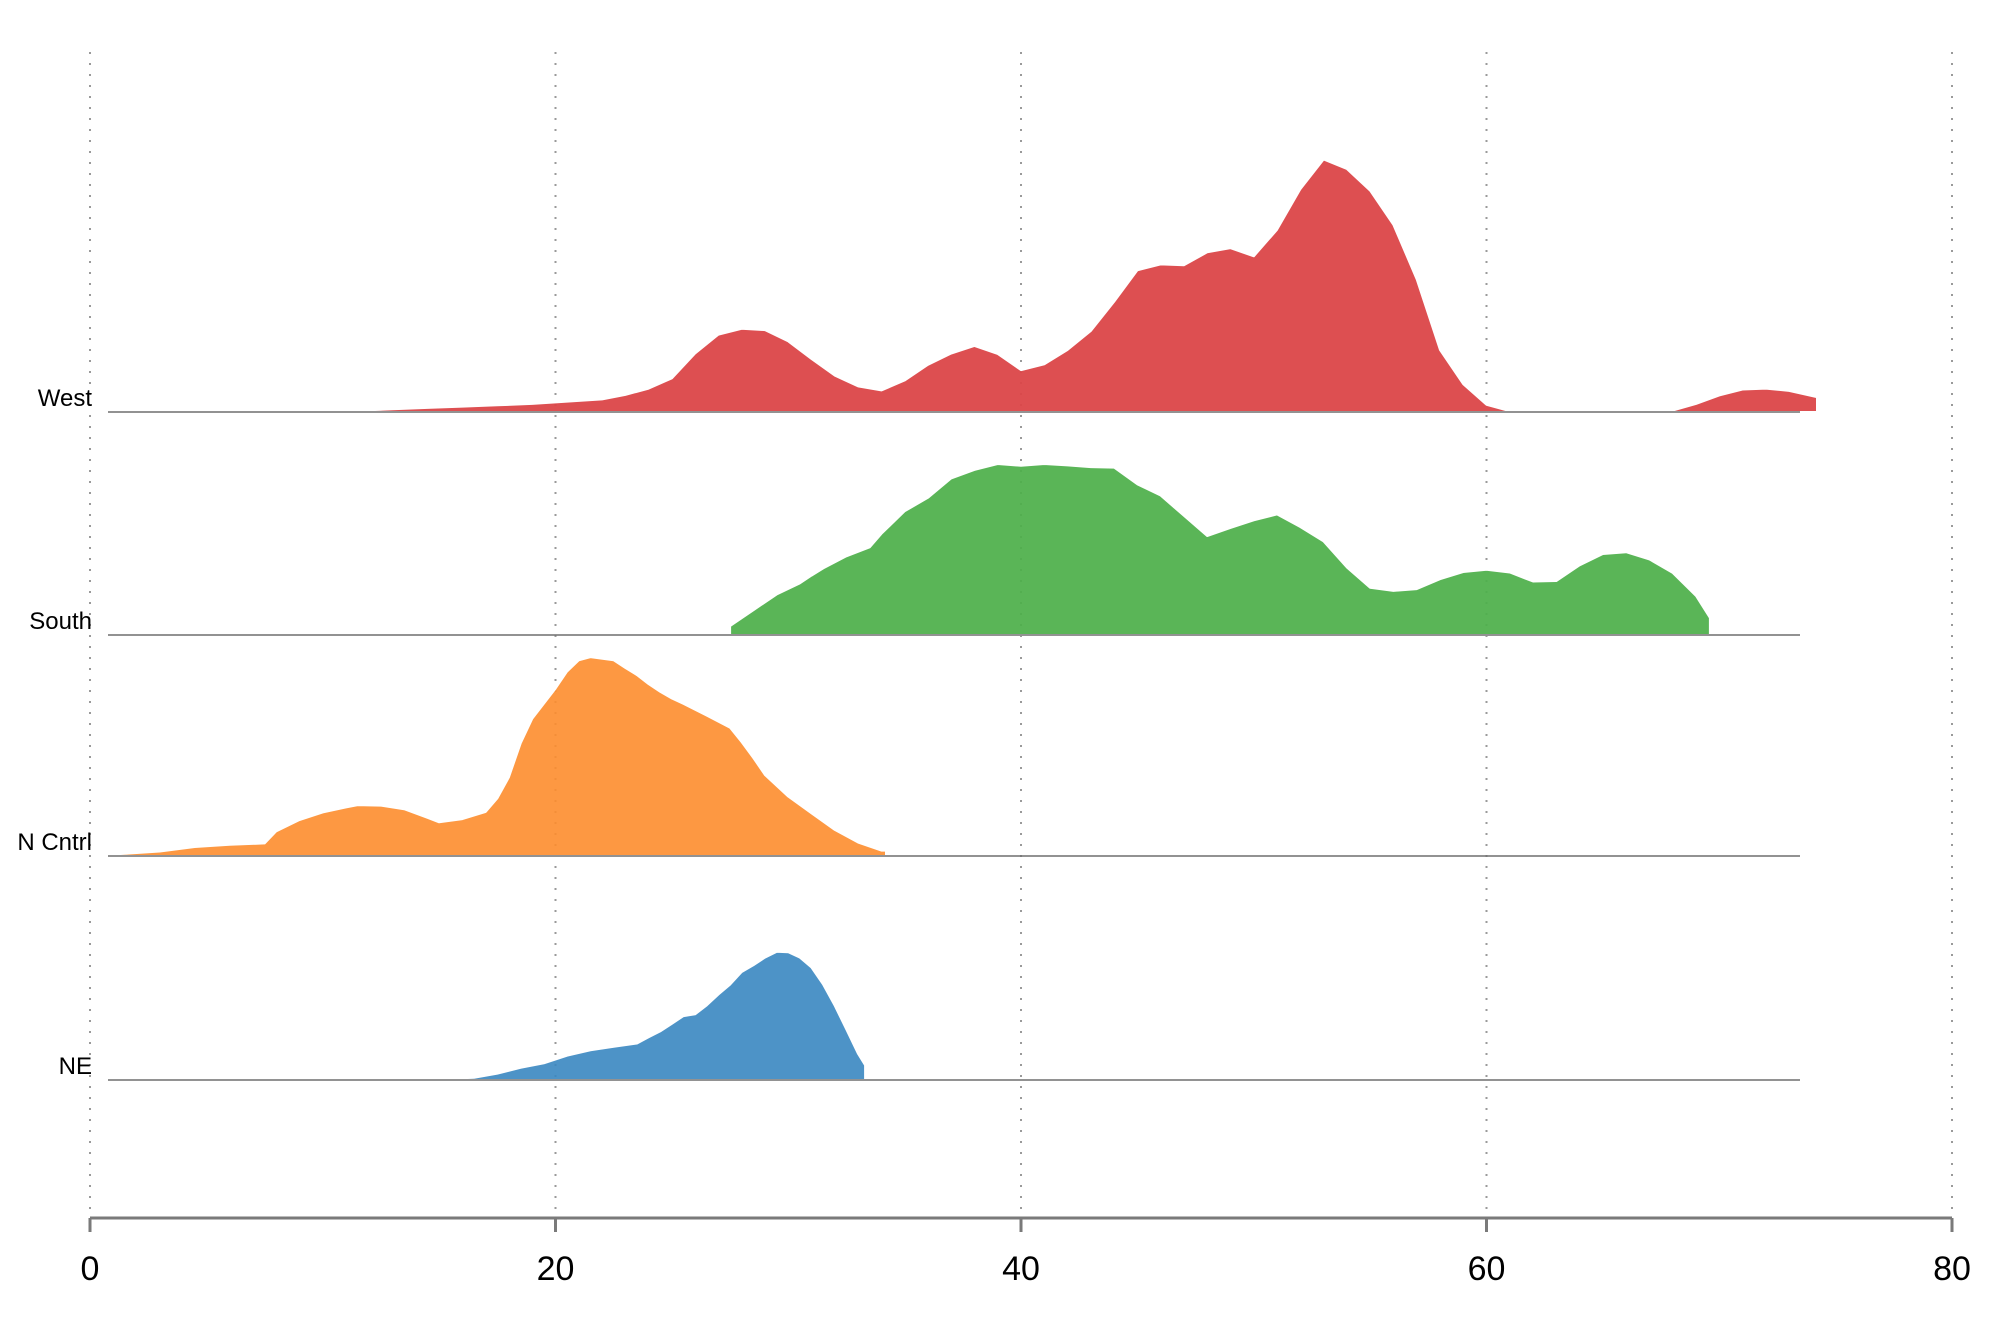 The height and width of the screenshot is (1333, 2000). I want to click on row-label-west: West, so click(65, 398).